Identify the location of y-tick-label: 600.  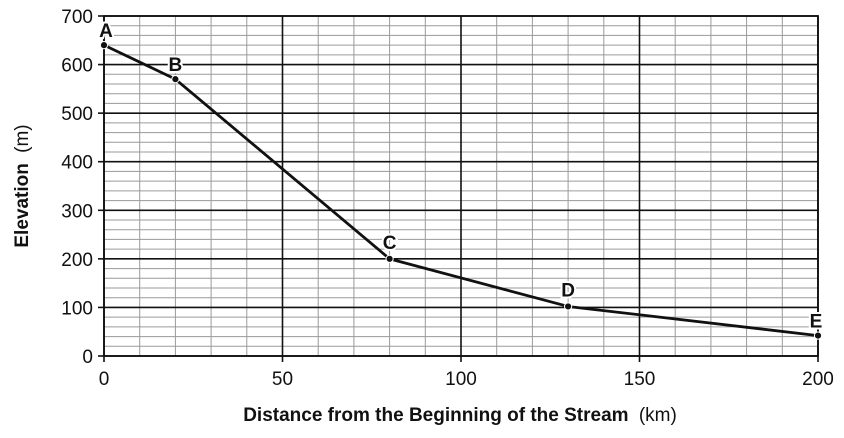
(77, 66).